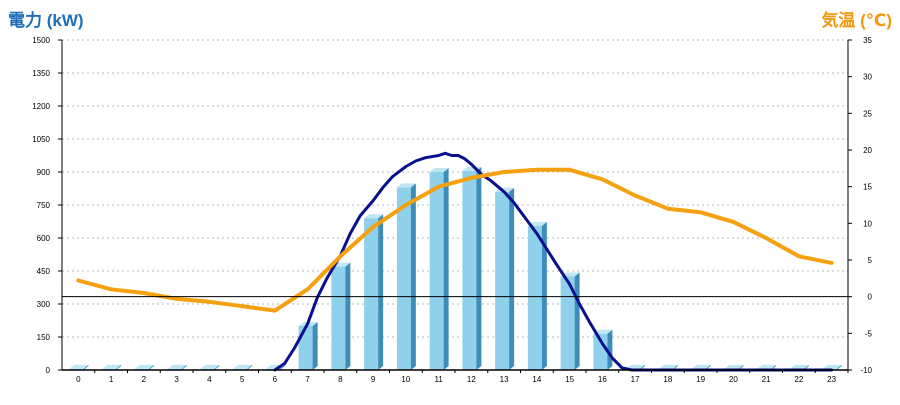  I want to click on x-tick-label: 6, so click(275, 379).